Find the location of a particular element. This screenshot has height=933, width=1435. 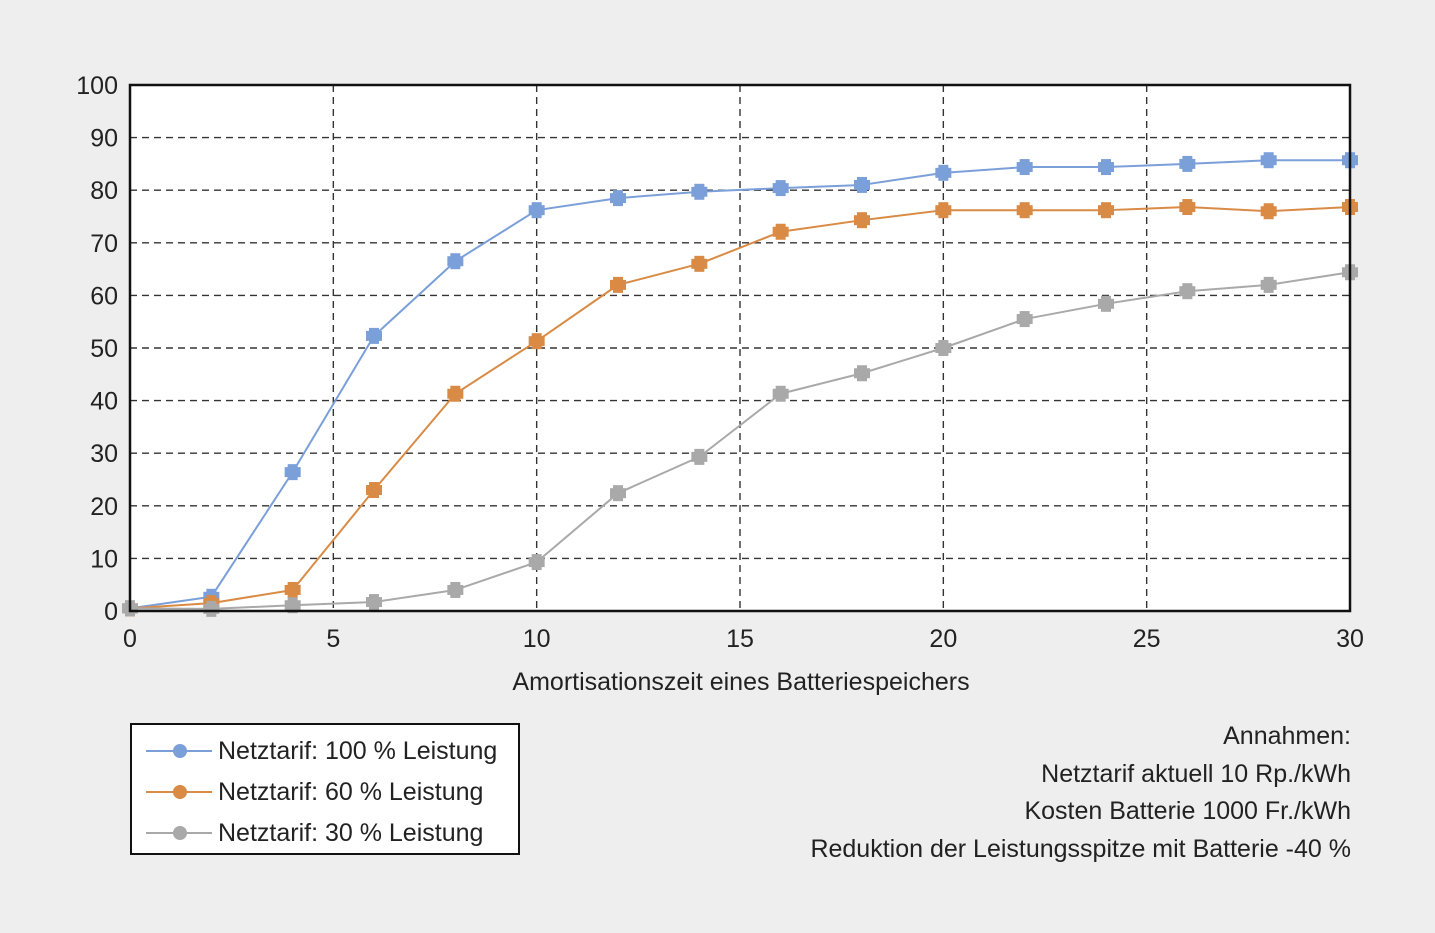

y-axis-ticks: 0 10 20 30 40 50 60 70 80 90 100 is located at coordinates (97, 349).